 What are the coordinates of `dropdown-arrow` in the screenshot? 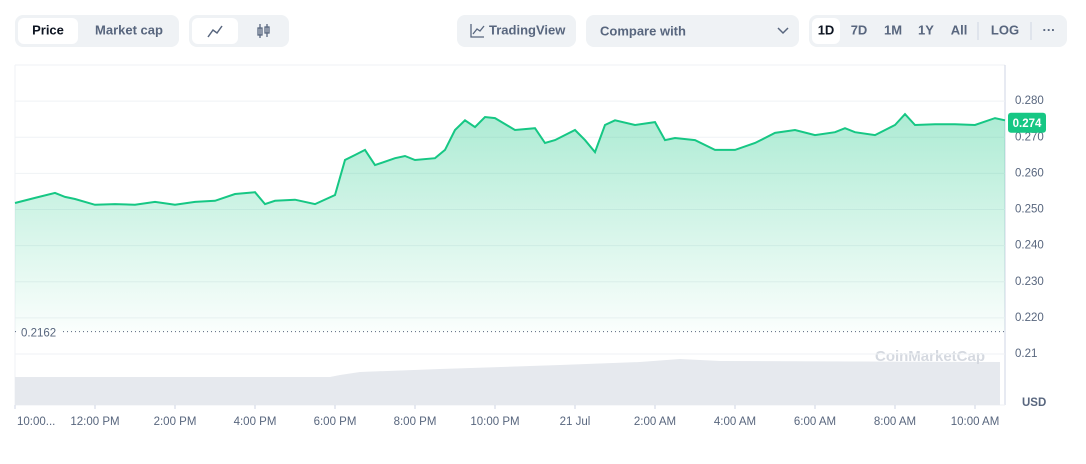 It's located at (783, 31).